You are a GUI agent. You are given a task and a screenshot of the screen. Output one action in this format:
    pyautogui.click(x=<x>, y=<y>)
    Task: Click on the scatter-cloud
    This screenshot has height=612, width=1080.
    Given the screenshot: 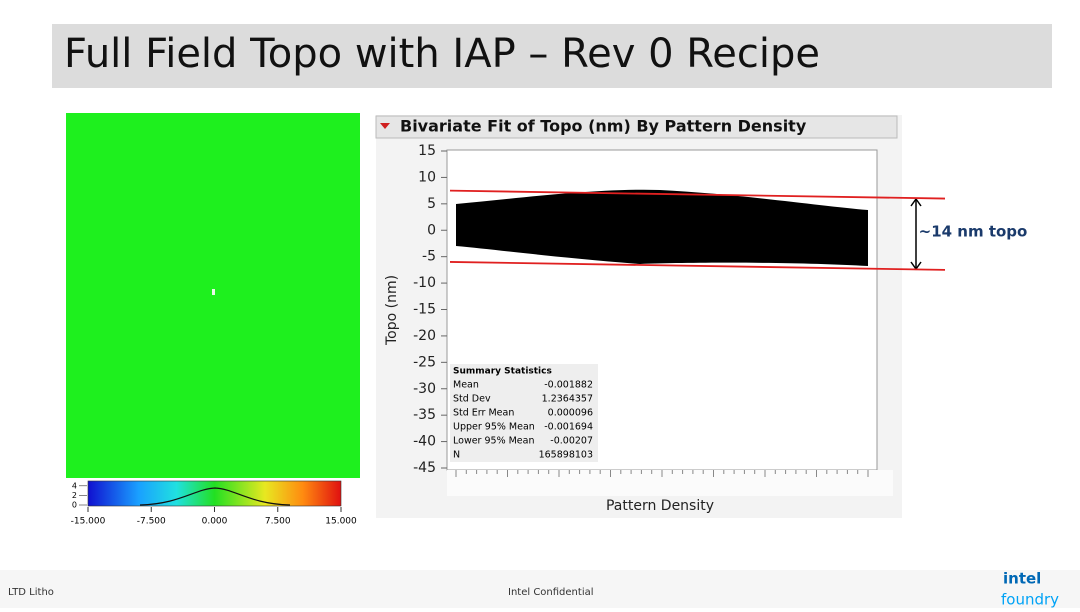 What is the action you would take?
    pyautogui.click(x=662, y=227)
    